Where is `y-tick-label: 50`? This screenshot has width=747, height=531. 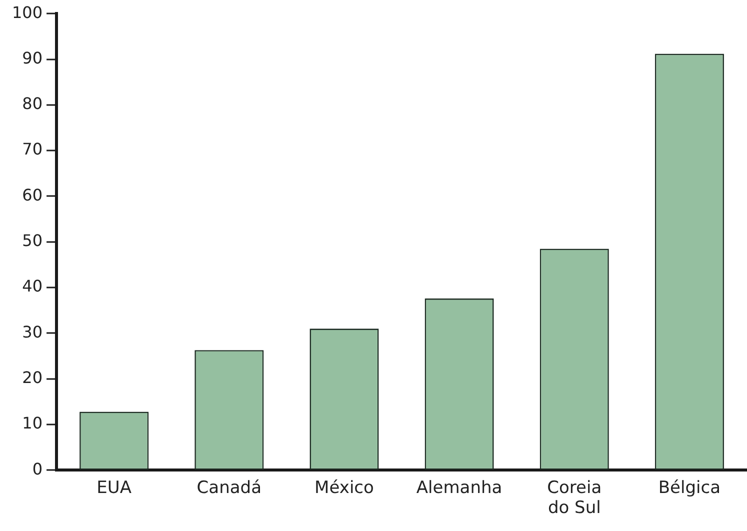
y-tick-label: 50 is located at coordinates (32, 240).